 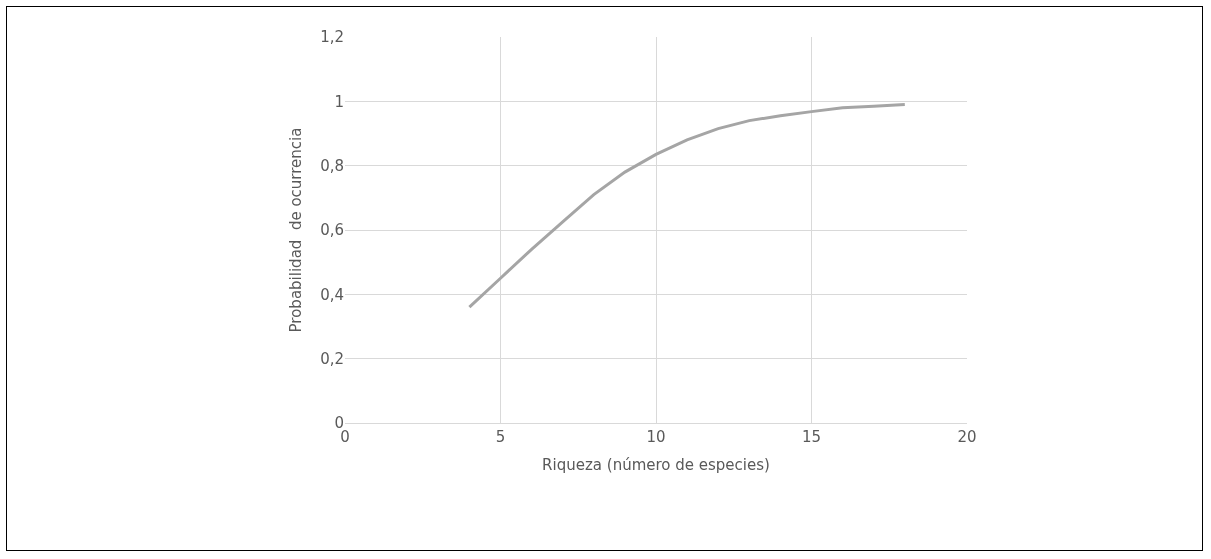 I want to click on x-tick-label: 20, so click(x=967, y=437).